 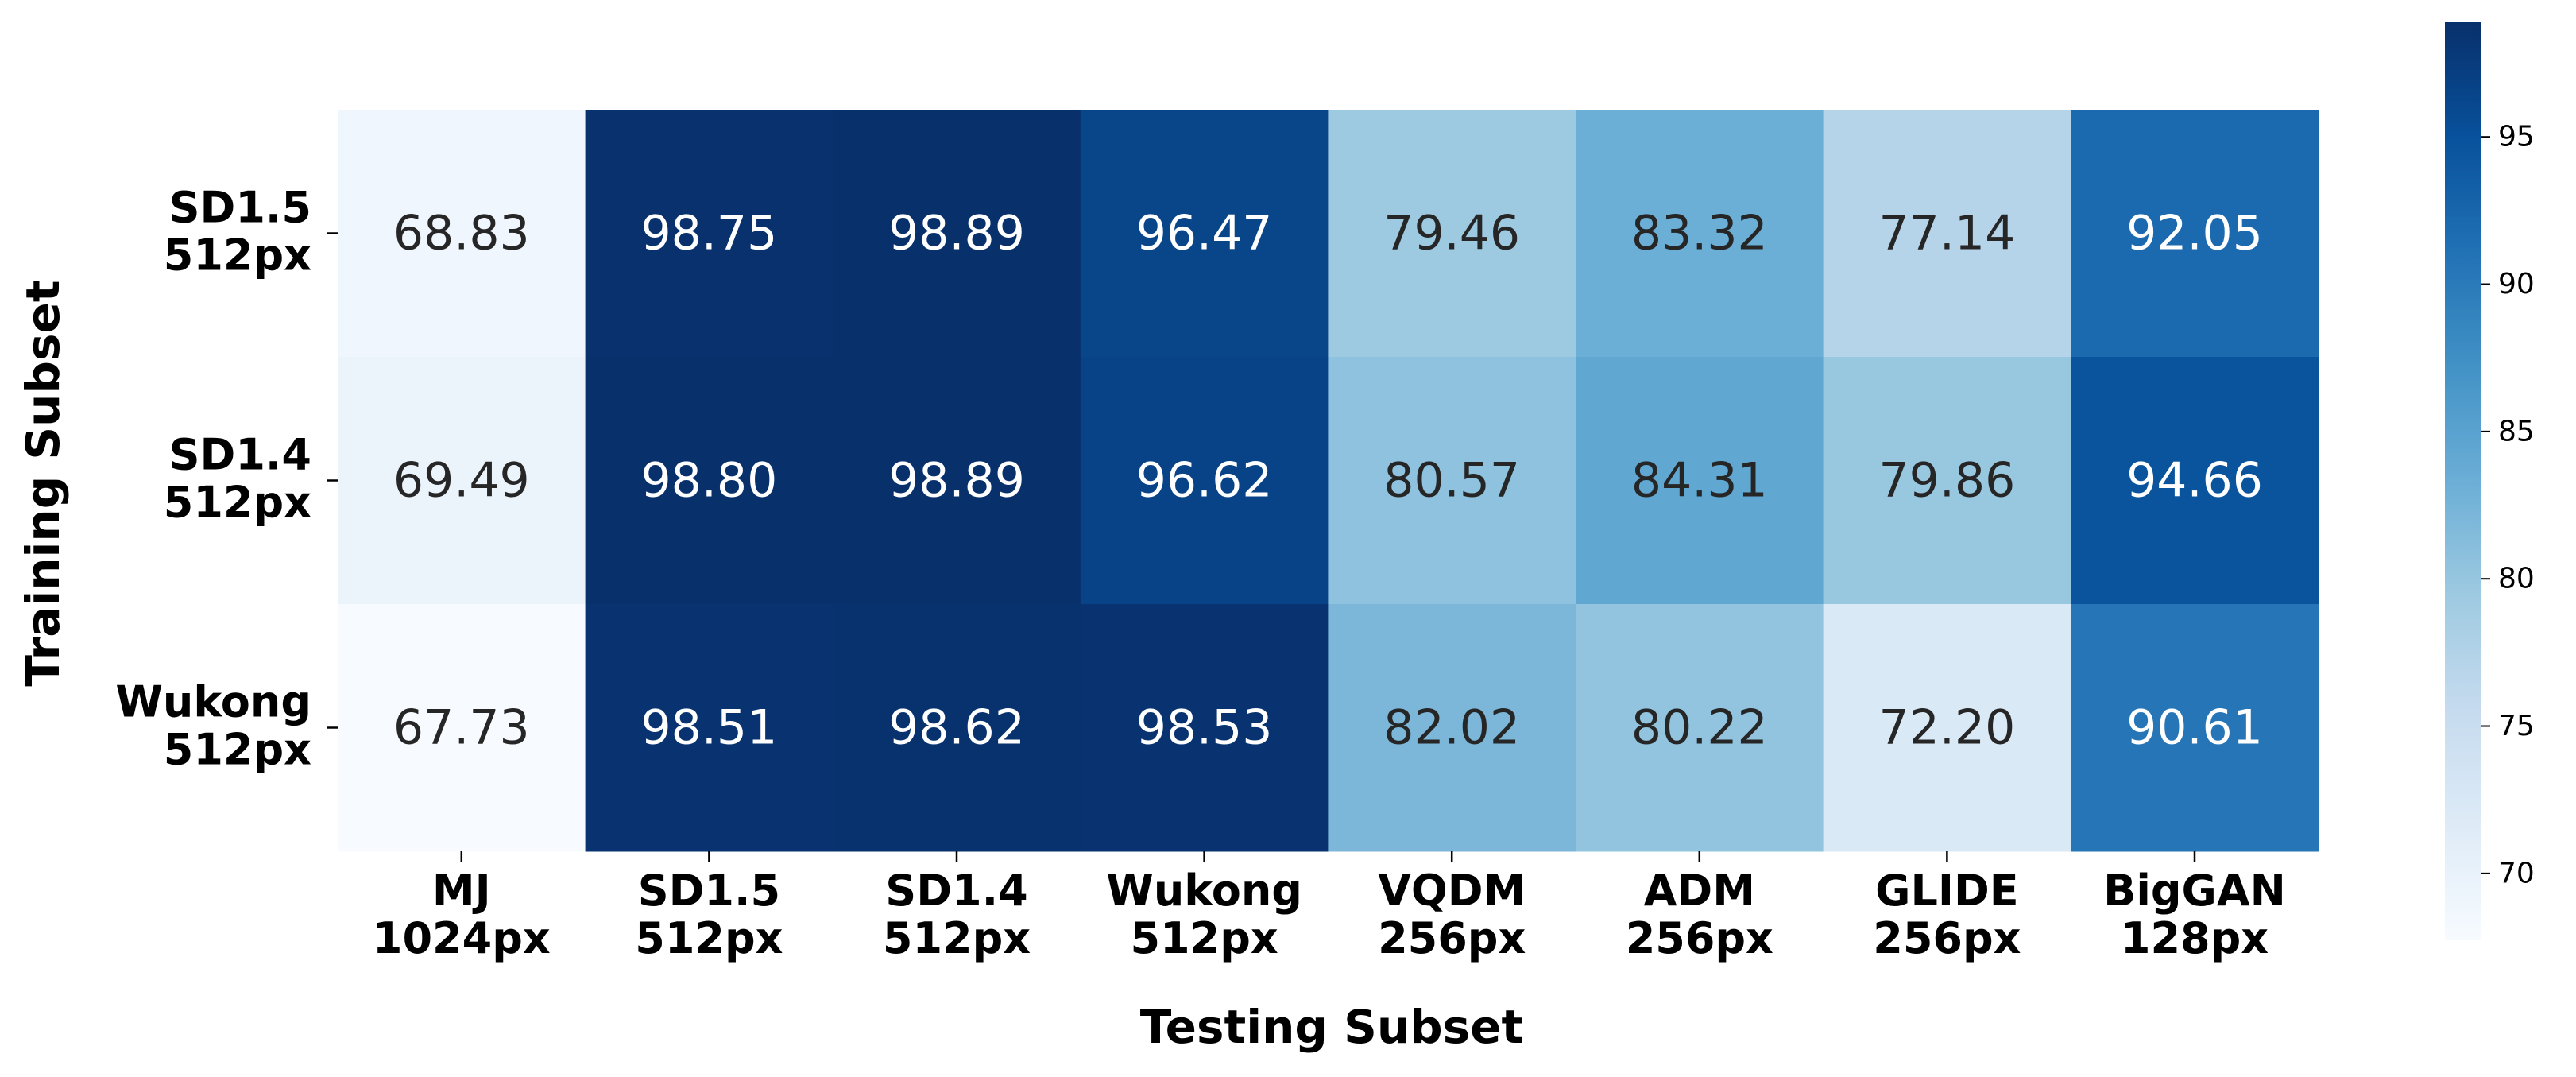 I want to click on cell-value-label: 72.20, so click(x=1947, y=728).